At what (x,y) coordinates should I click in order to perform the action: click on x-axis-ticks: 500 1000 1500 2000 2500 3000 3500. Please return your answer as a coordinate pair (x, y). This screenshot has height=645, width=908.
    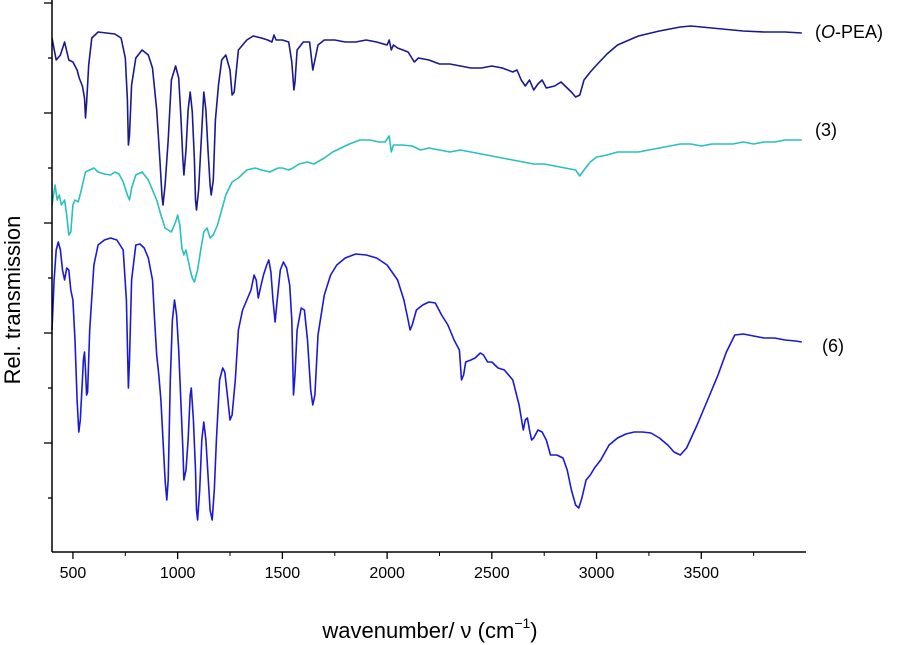
    Looking at the image, I should click on (407, 567).